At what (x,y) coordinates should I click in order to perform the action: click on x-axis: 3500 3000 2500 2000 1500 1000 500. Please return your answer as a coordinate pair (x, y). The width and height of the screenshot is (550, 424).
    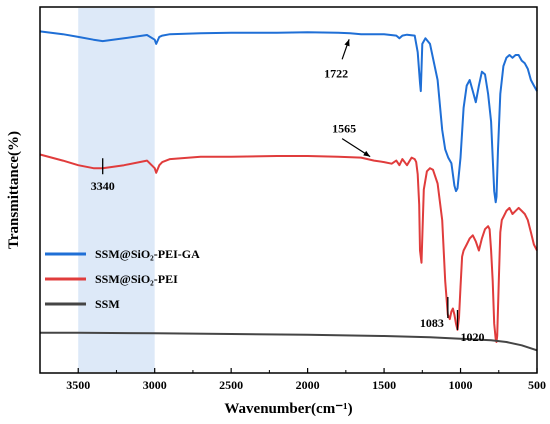
    Looking at the image, I should click on (306, 380).